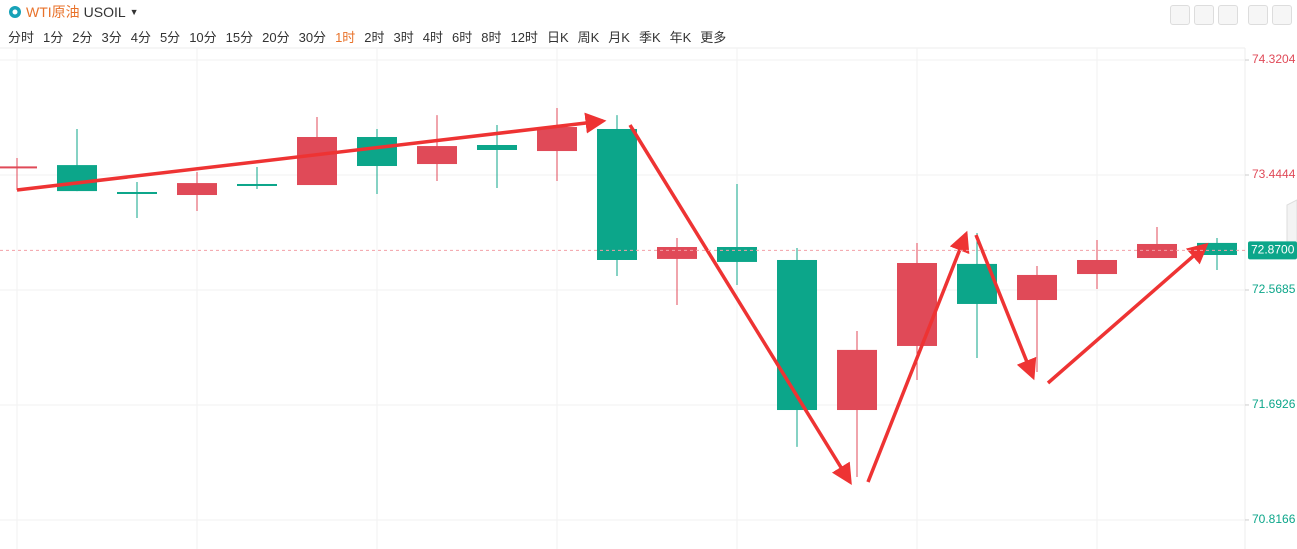 This screenshot has height=549, width=1297. What do you see at coordinates (345, 37) in the screenshot?
I see `interval-option: 1时` at bounding box center [345, 37].